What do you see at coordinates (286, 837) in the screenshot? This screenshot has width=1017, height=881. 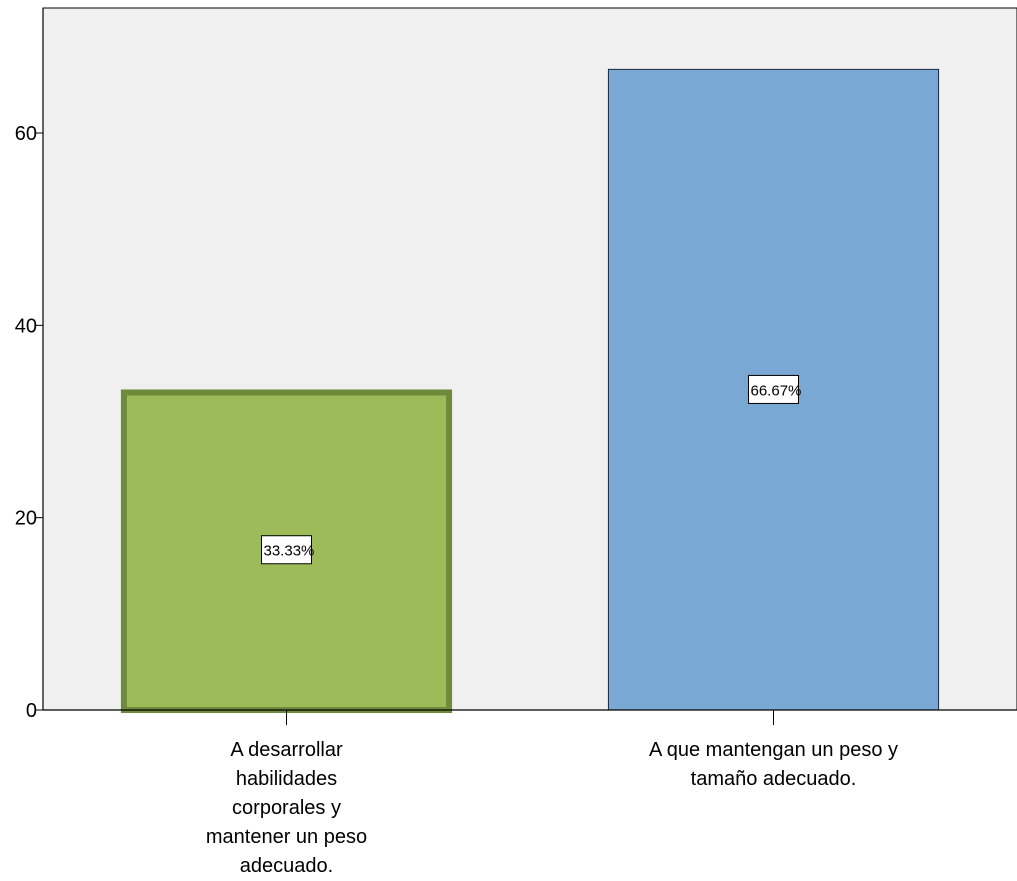 I see `x-tick-label-line: mantener un peso` at bounding box center [286, 837].